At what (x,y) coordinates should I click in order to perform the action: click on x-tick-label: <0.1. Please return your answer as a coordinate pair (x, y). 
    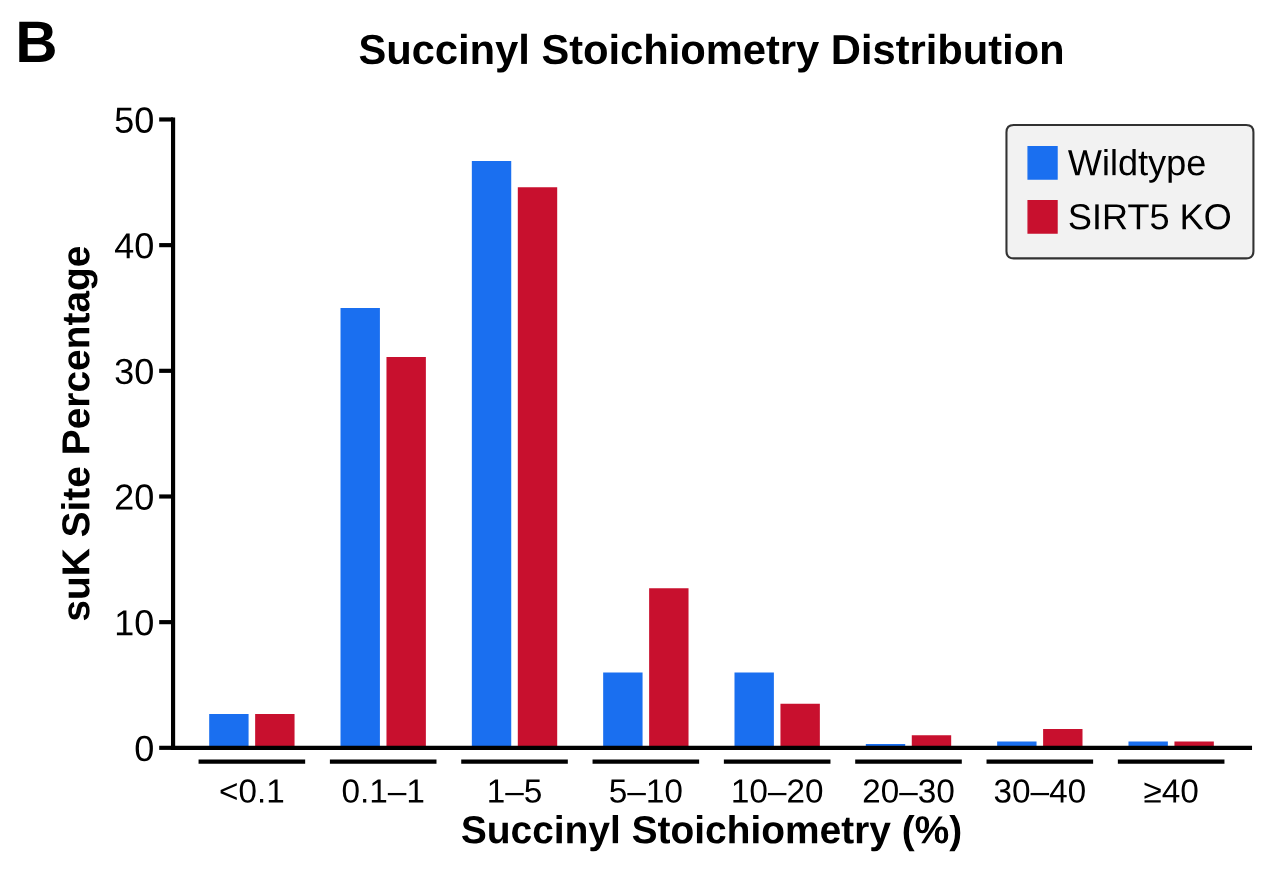
    Looking at the image, I should click on (252, 791).